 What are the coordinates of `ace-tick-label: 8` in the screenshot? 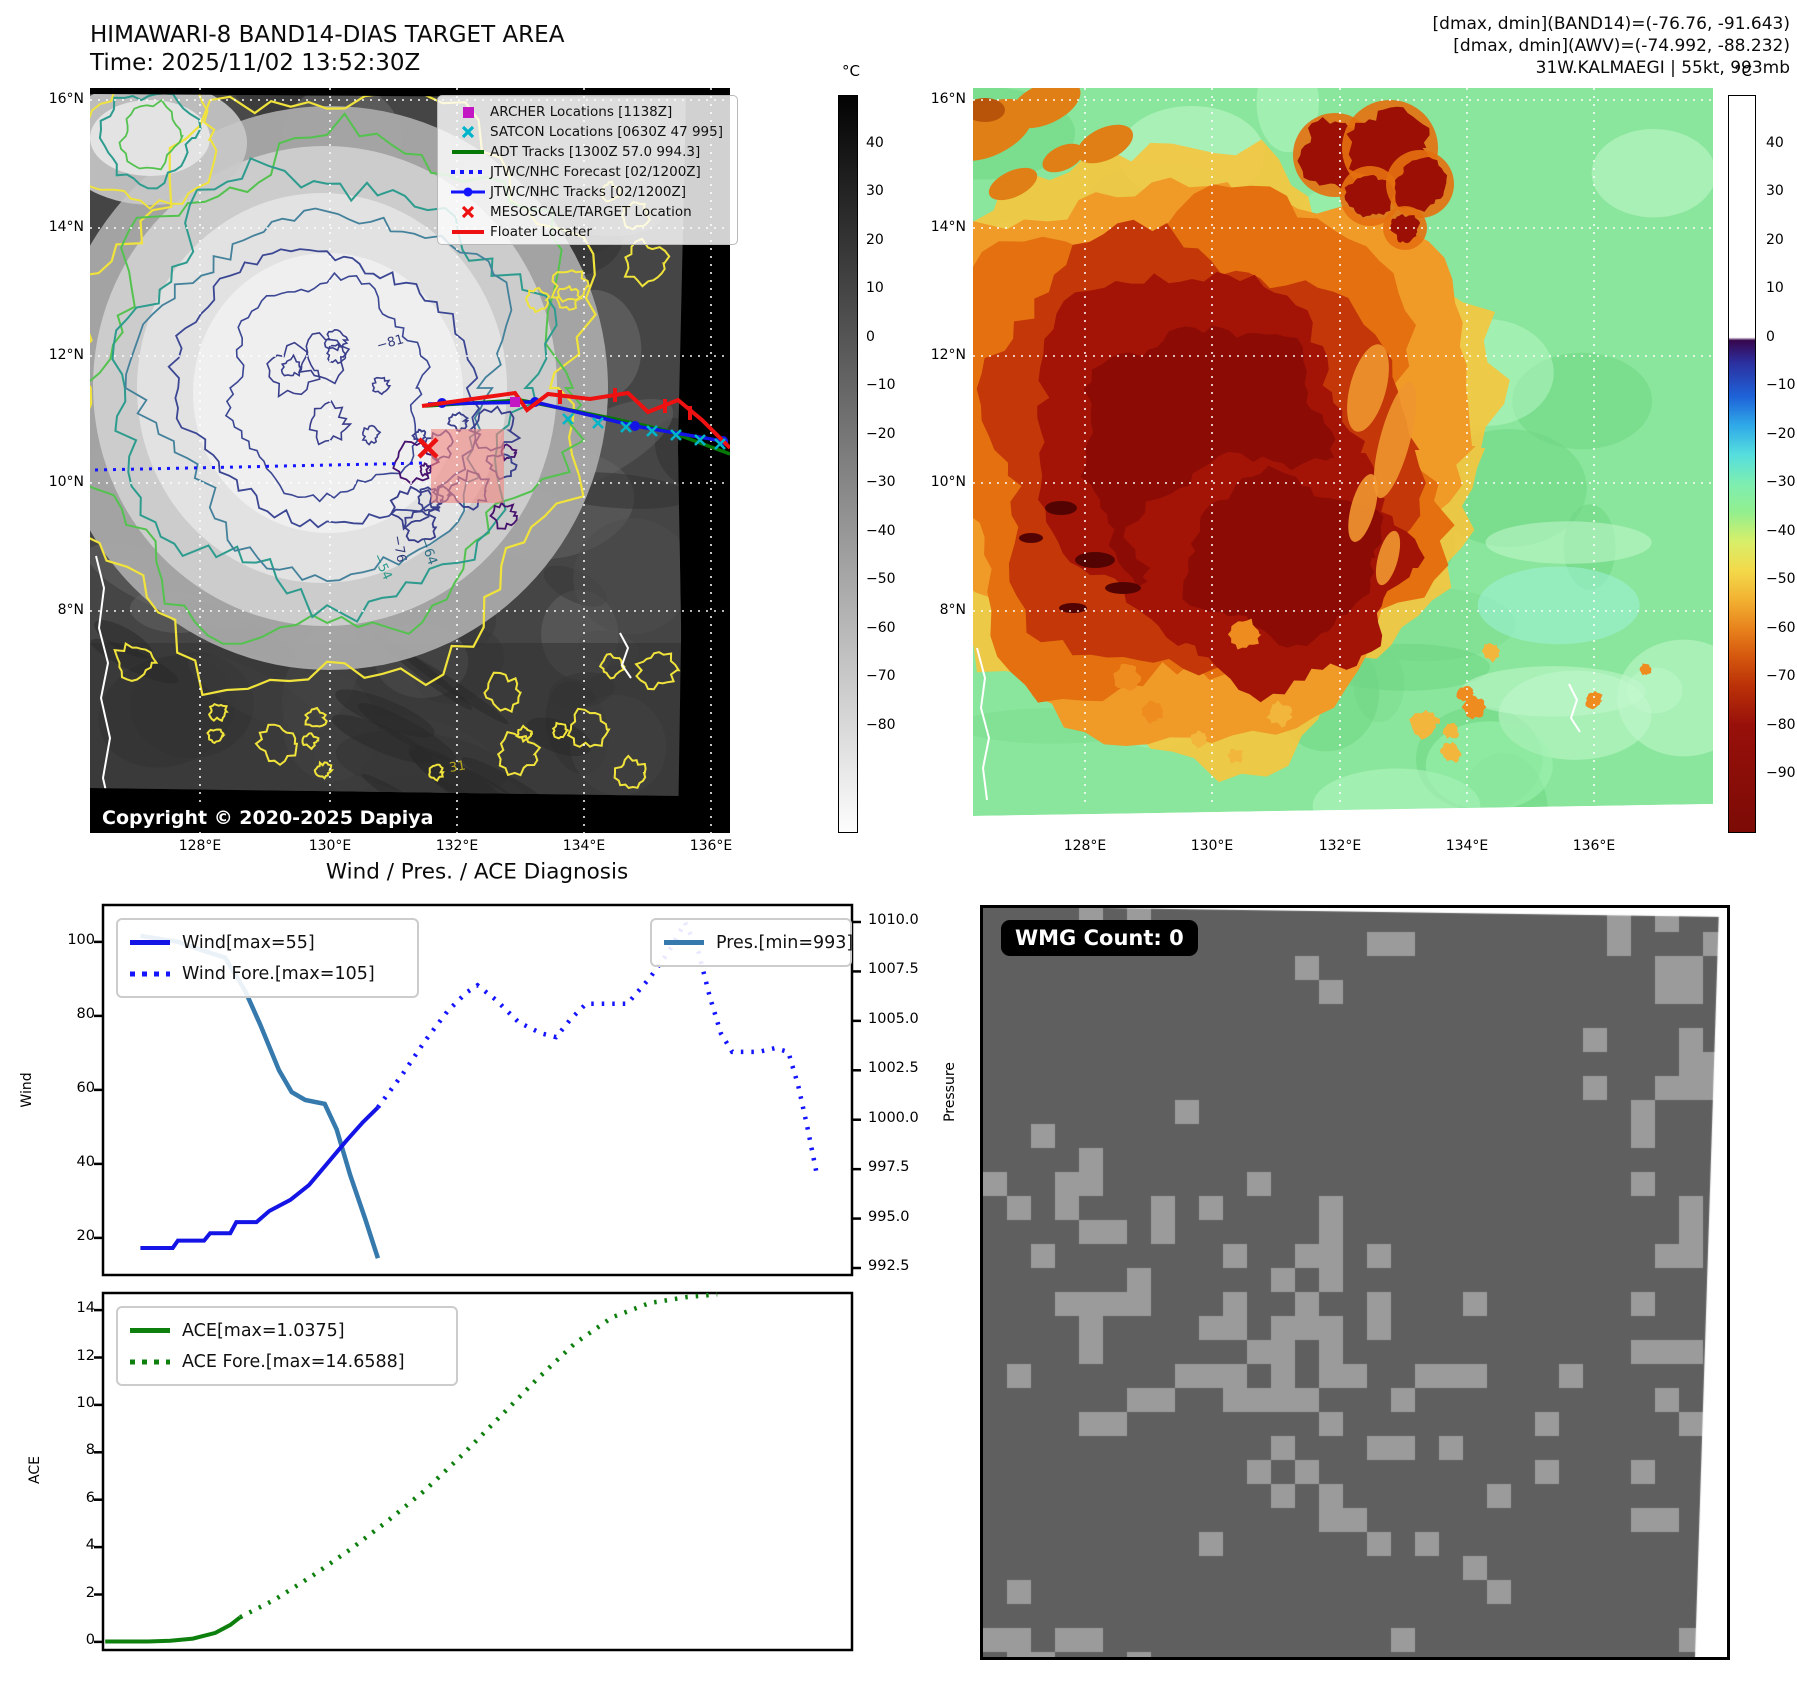 It's located at (90, 1450).